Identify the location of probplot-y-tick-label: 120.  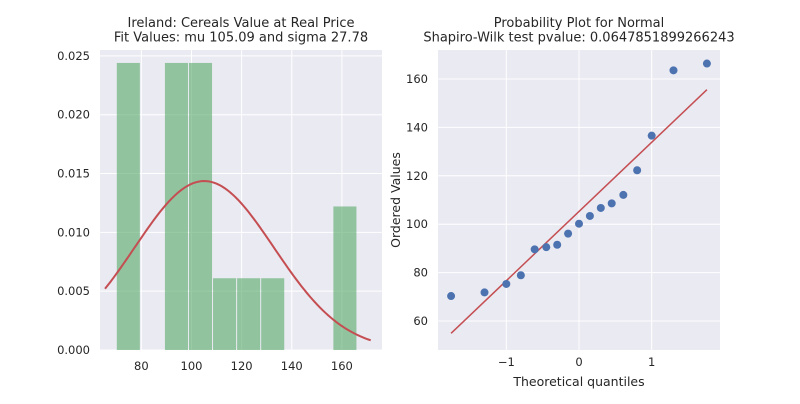
(417, 176).